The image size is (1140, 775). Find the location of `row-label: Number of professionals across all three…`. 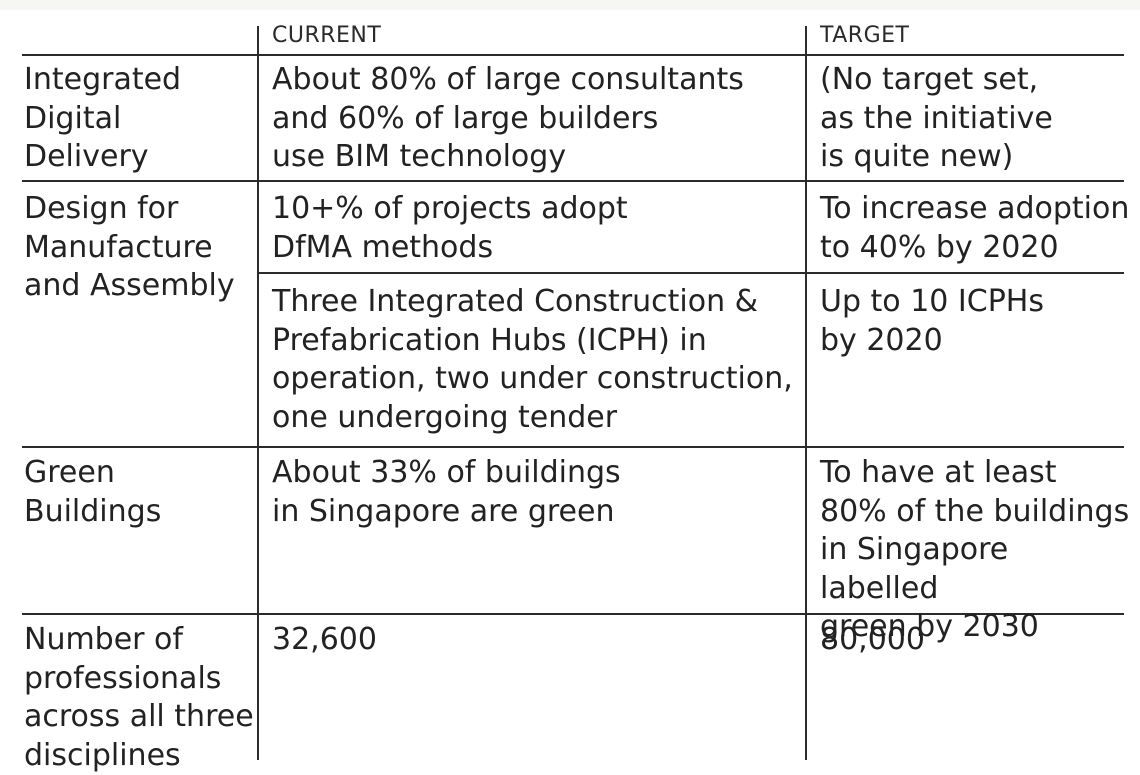

row-label: Number of professionals across all three… is located at coordinates (139, 697).